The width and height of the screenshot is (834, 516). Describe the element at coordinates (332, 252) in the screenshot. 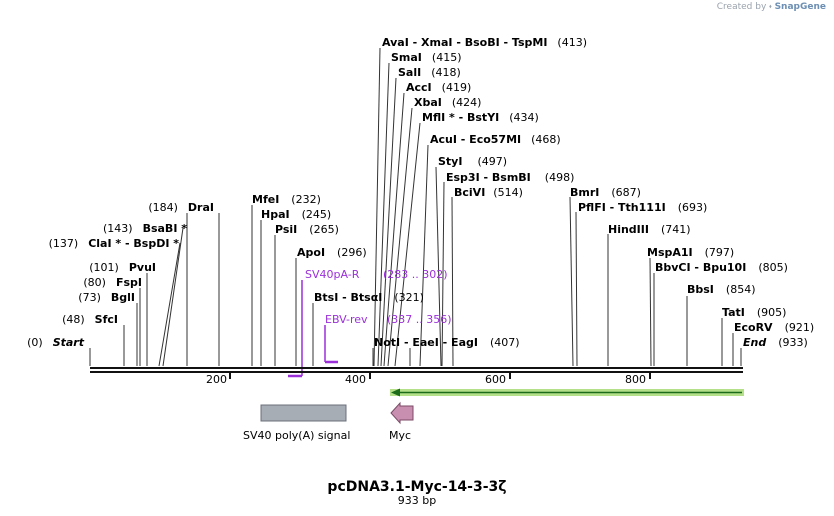

I see `site-apo: ApoI (296)` at that location.